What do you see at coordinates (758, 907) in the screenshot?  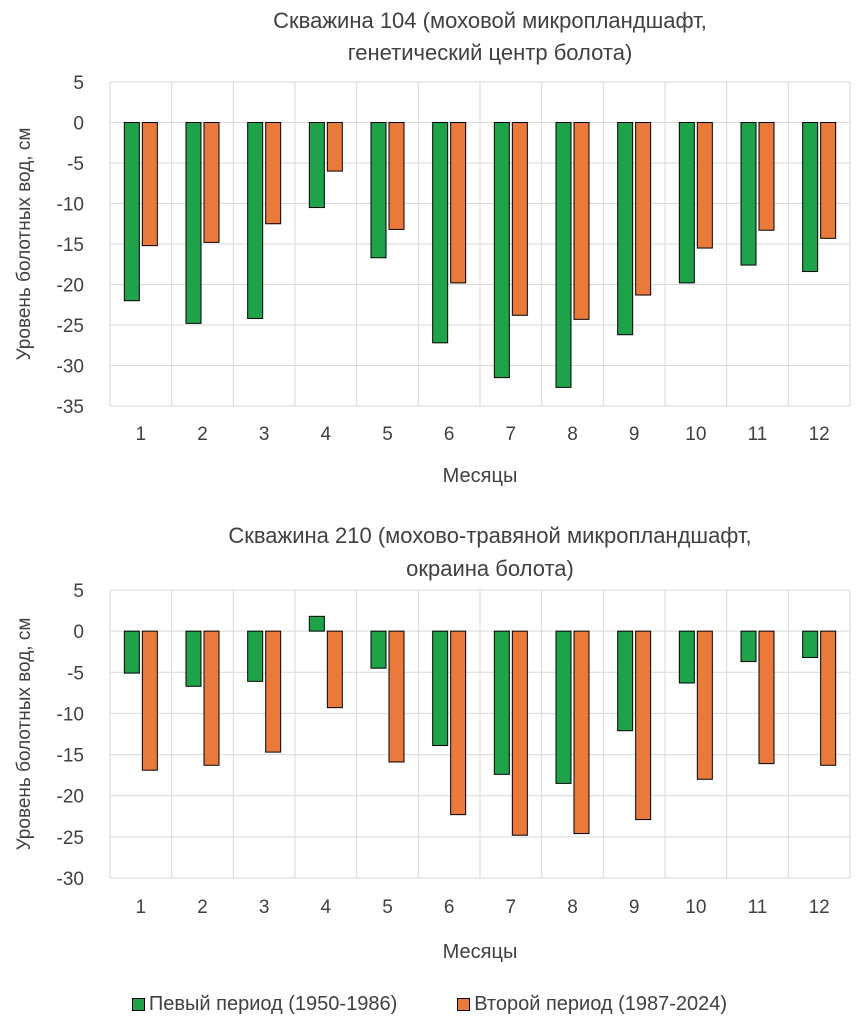 I see `x-tick-label: 11` at bounding box center [758, 907].